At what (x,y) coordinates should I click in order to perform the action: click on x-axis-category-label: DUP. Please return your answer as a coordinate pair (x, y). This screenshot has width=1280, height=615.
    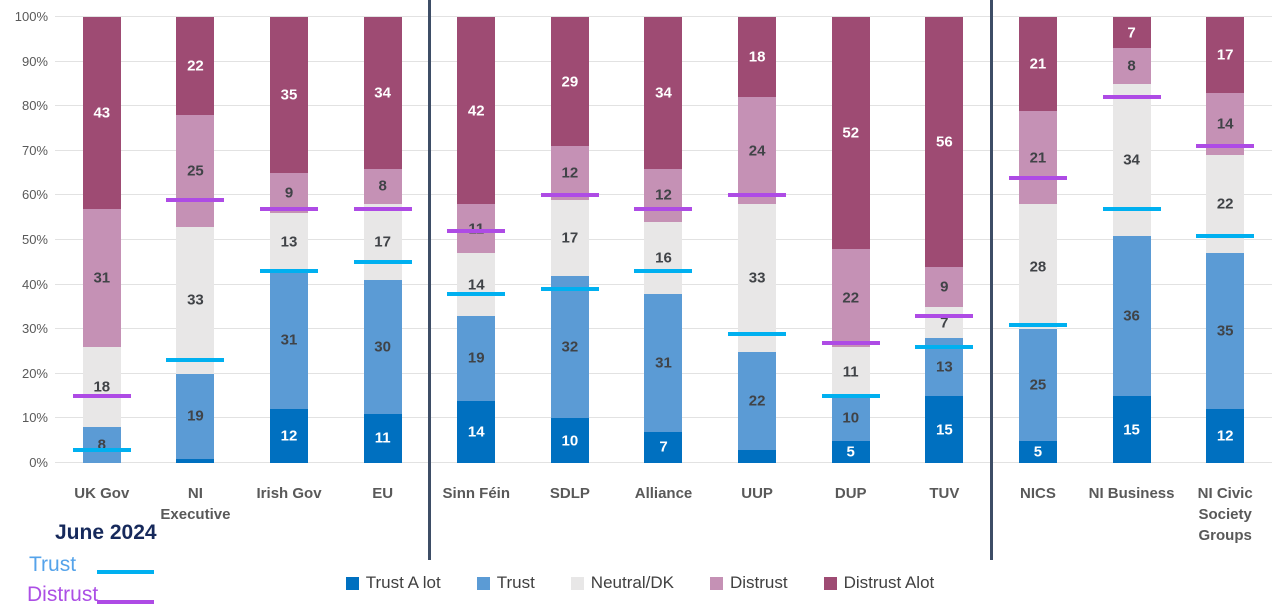
    Looking at the image, I should click on (850, 493).